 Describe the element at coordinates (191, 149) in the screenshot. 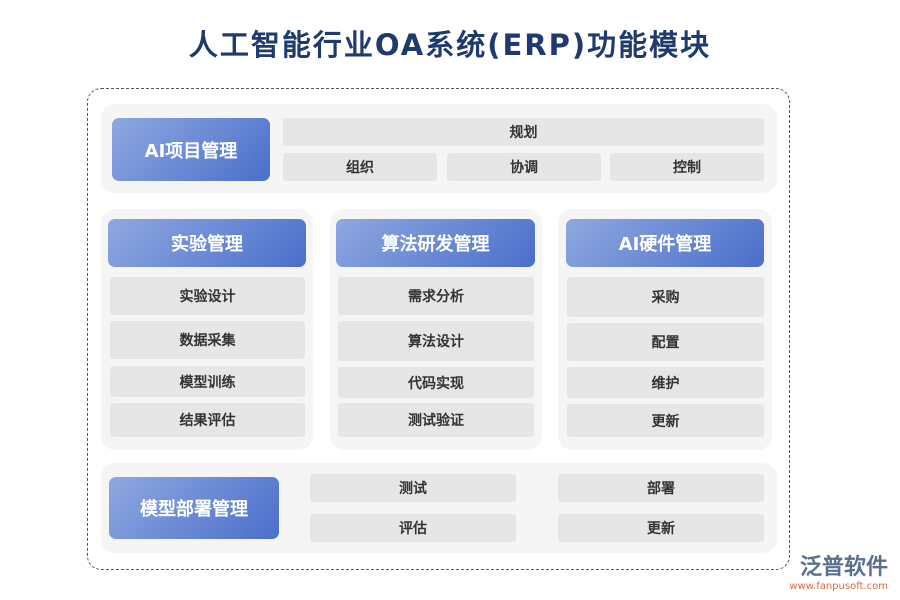

I see `project-head: AI项目管理` at that location.